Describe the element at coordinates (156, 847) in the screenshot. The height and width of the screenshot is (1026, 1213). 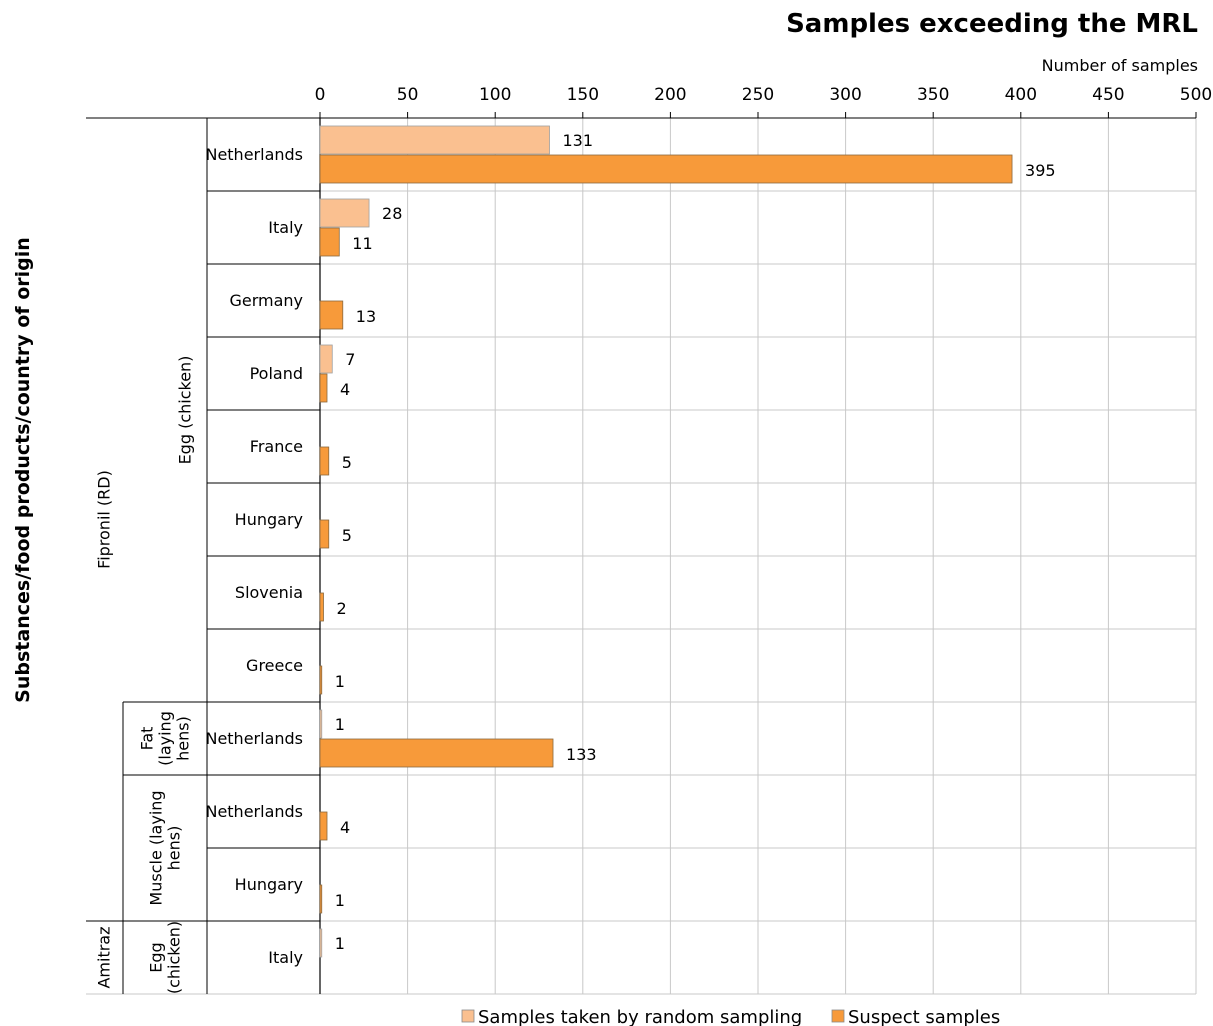
I see `product-label: Muscle (laying` at that location.